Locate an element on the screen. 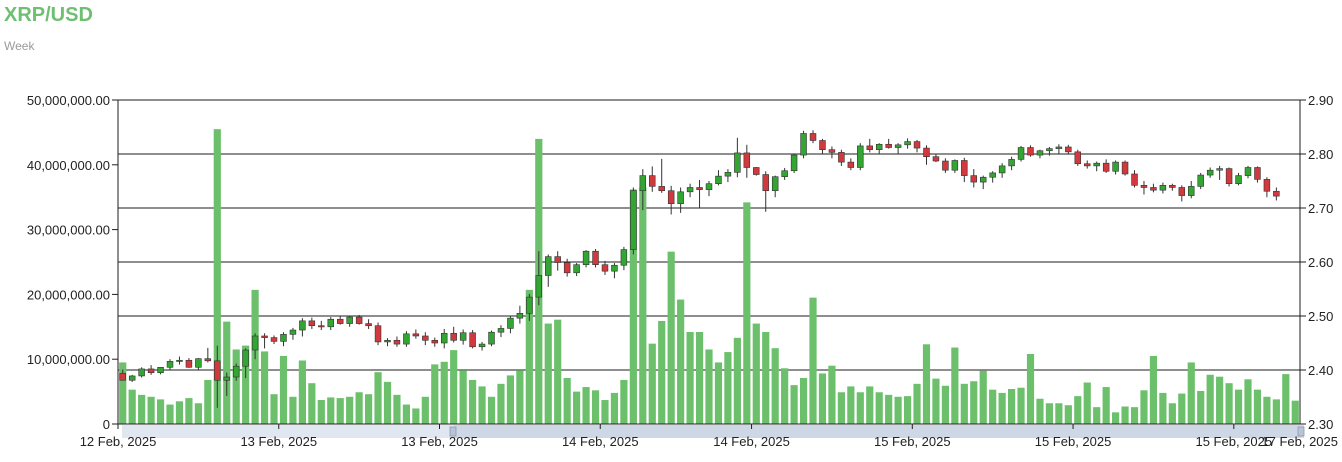  x-tick-label: 13 Feb, 2025 is located at coordinates (439, 441).